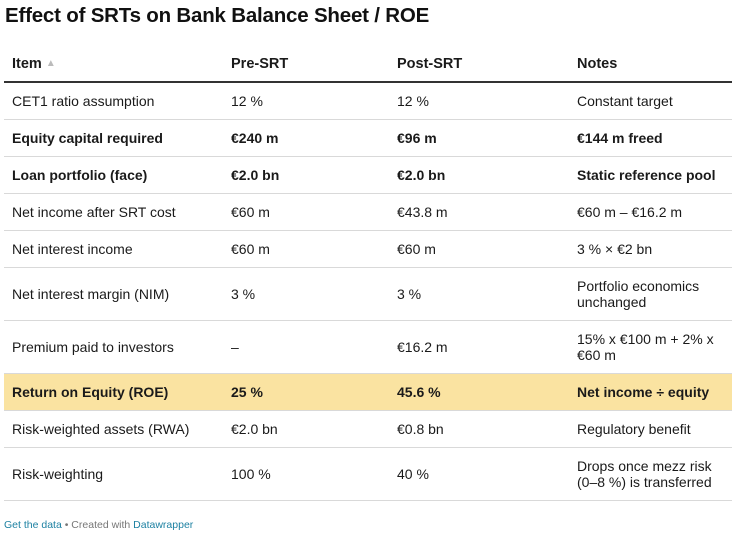 The image size is (736, 545). What do you see at coordinates (58, 474) in the screenshot?
I see `cell-item: Risk-weighting` at bounding box center [58, 474].